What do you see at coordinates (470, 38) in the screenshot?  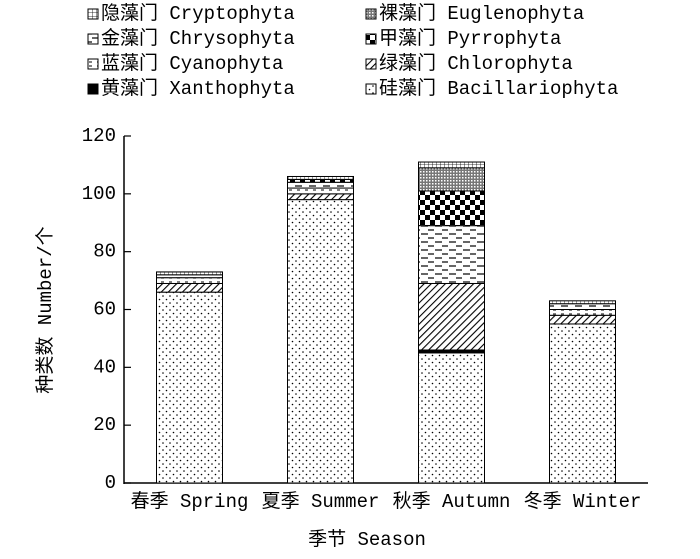 I see `legend-label: 甲藻门 Pyrrophyta` at bounding box center [470, 38].